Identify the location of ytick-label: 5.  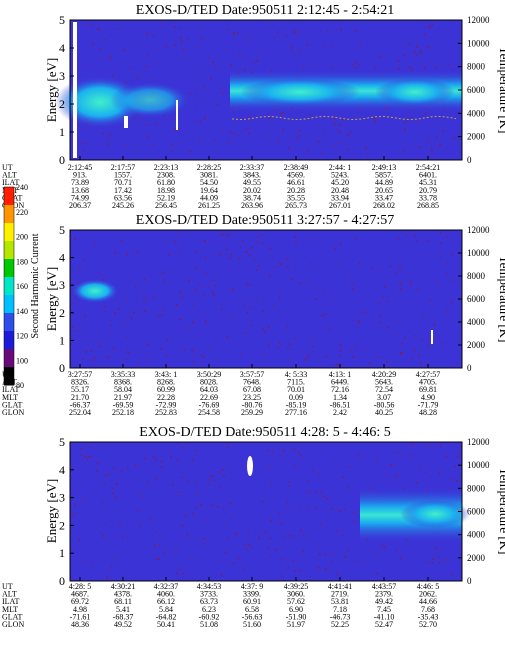
(62, 230).